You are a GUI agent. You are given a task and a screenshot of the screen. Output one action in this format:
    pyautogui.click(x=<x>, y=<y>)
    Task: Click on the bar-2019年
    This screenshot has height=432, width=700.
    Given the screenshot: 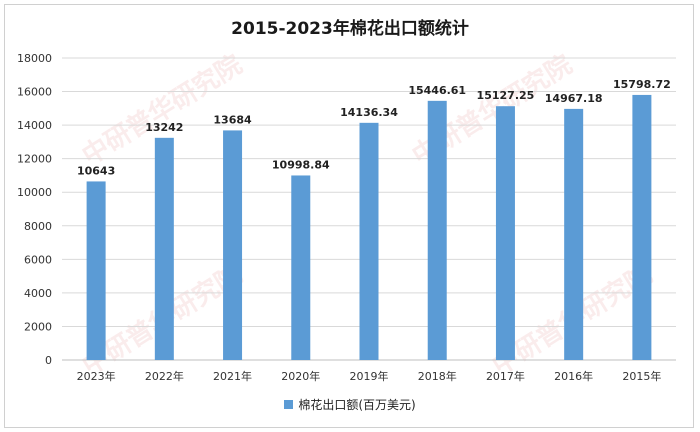 What is the action you would take?
    pyautogui.click(x=369, y=241)
    